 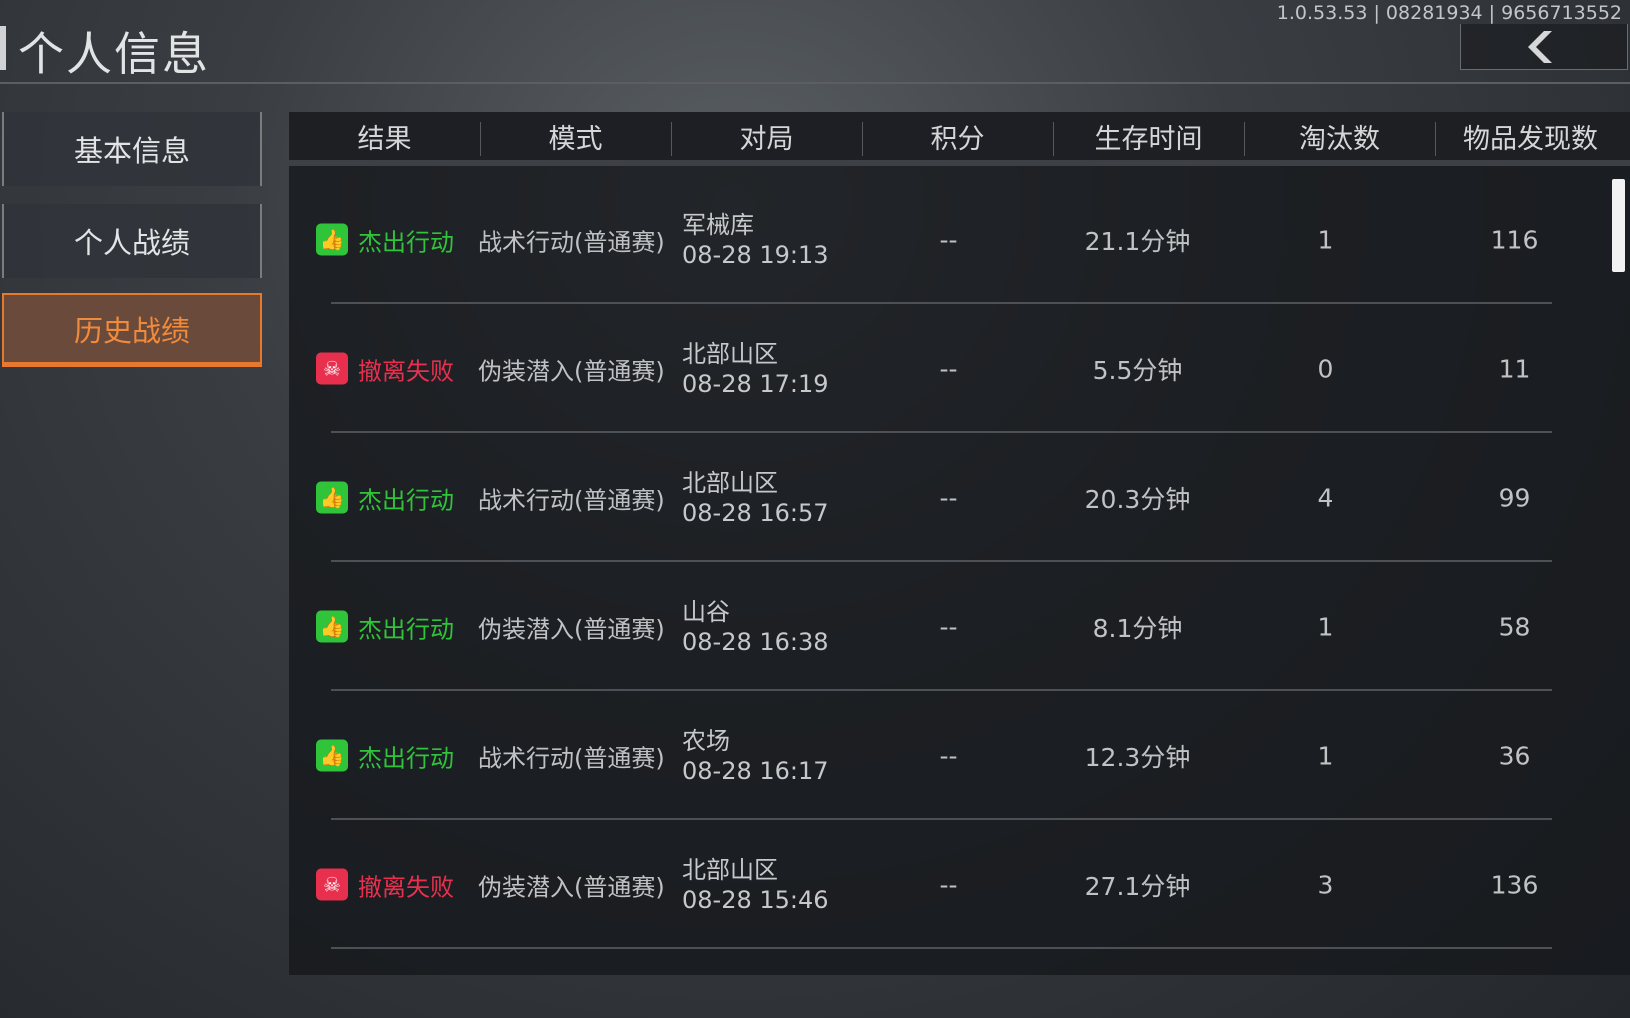 What do you see at coordinates (1137, 499) in the screenshot?
I see `survival-time: 20.3分钟` at bounding box center [1137, 499].